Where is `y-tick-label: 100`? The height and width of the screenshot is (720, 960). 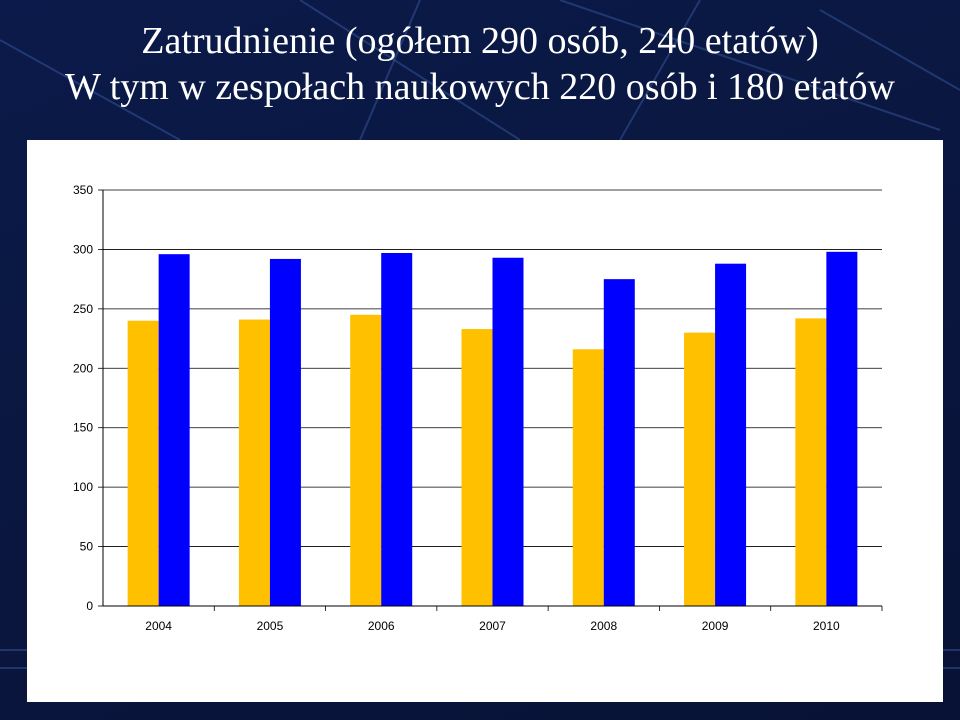 y-tick-label: 100 is located at coordinates (83, 487).